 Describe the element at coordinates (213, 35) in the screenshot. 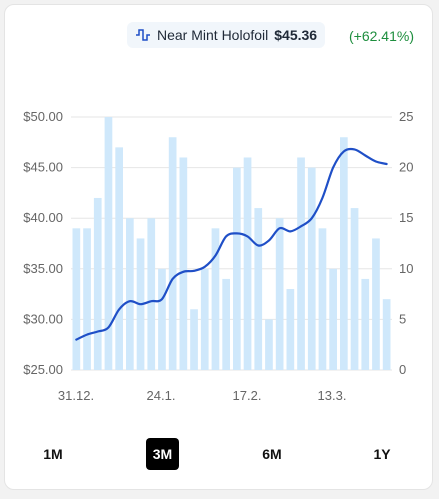

I see `legend-label: Near Mint Holofoil` at that location.